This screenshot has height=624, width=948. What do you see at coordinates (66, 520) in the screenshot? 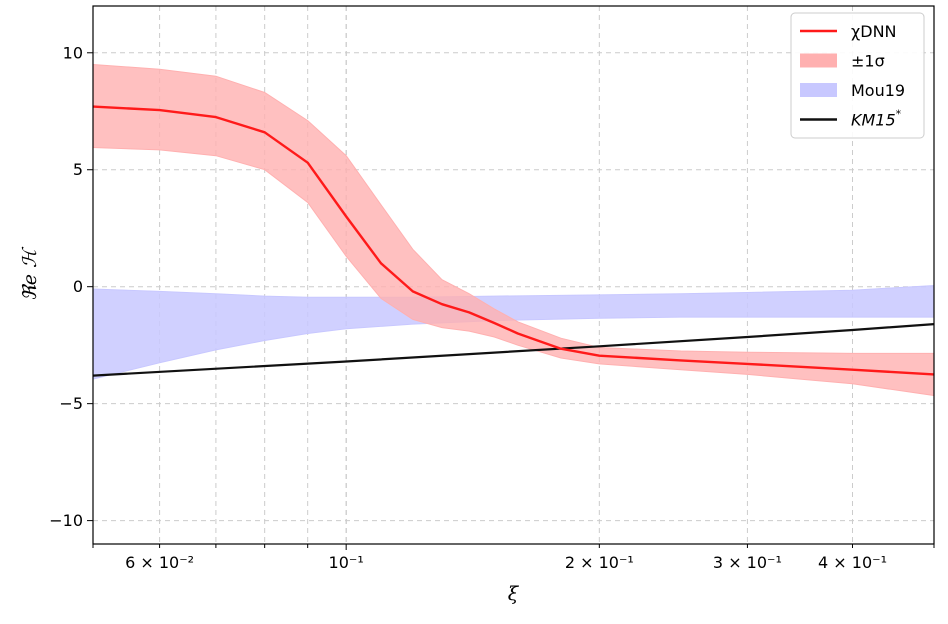
I see `y-tick-label: −10` at bounding box center [66, 520].